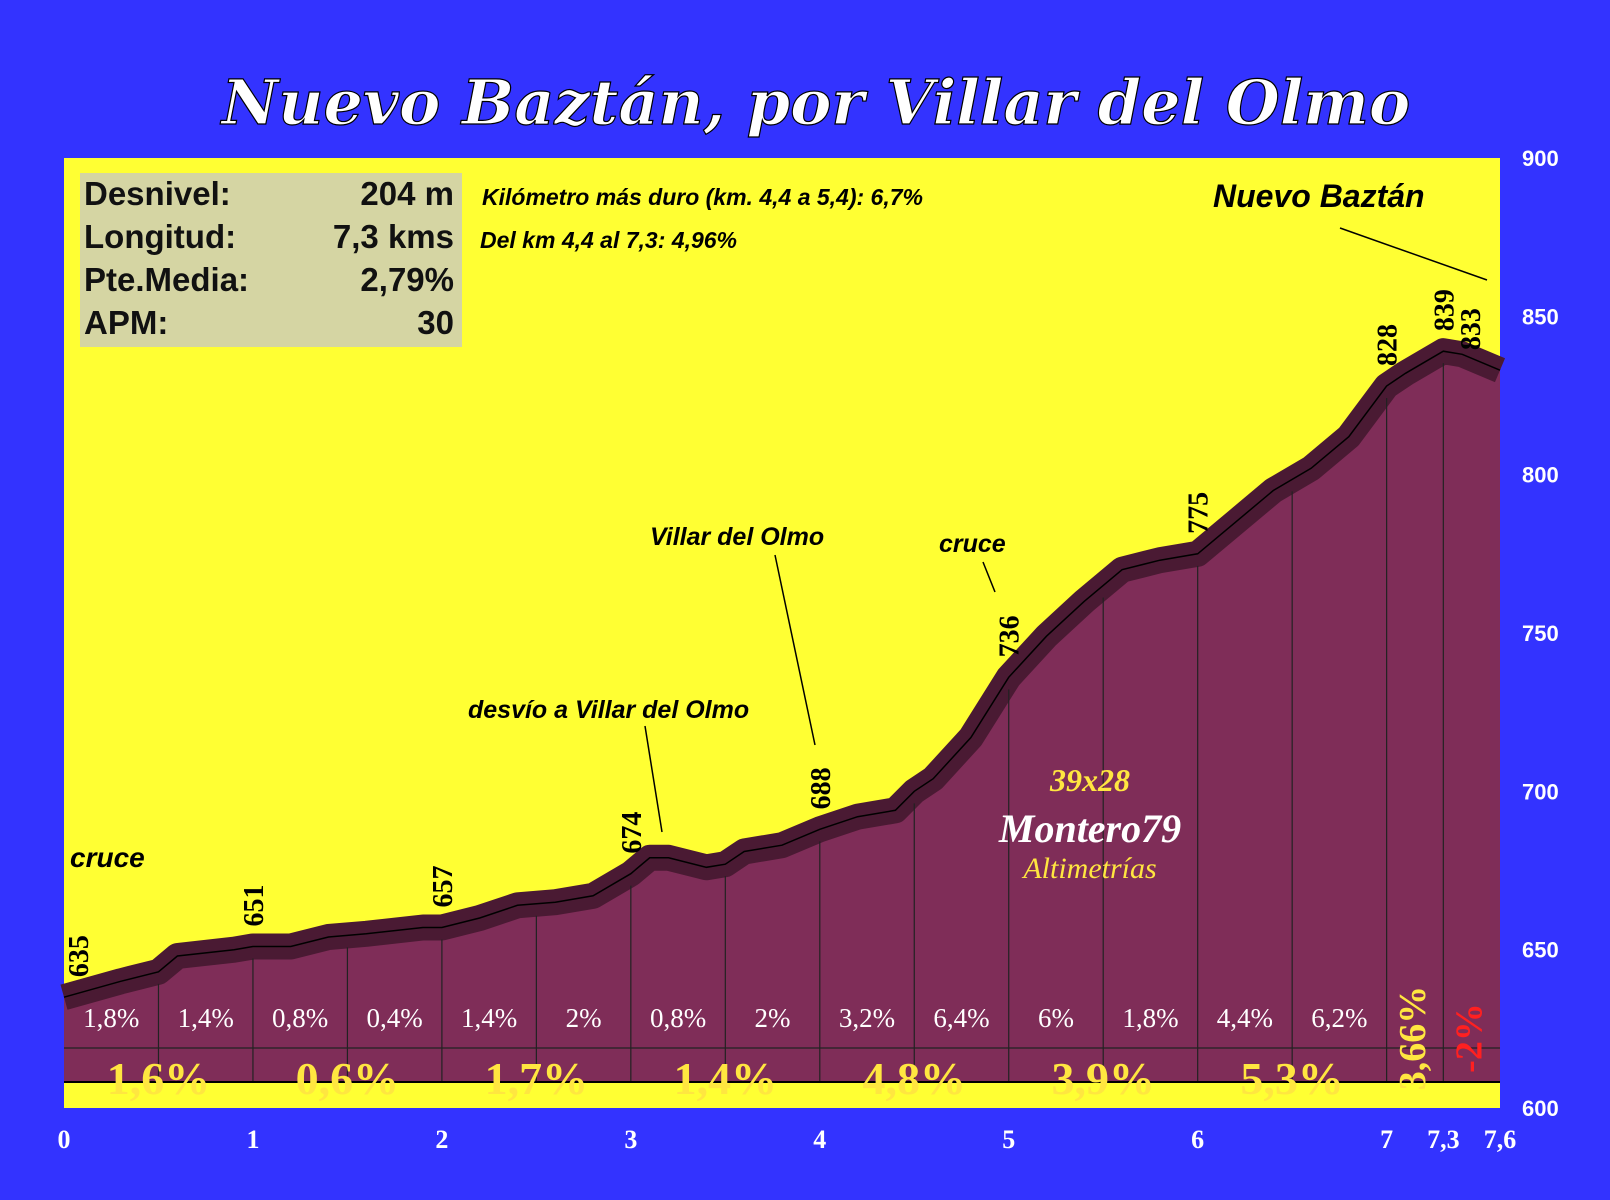 This screenshot has height=1200, width=1610. I want to click on x-tick-label: 7, so click(1386, 1139).